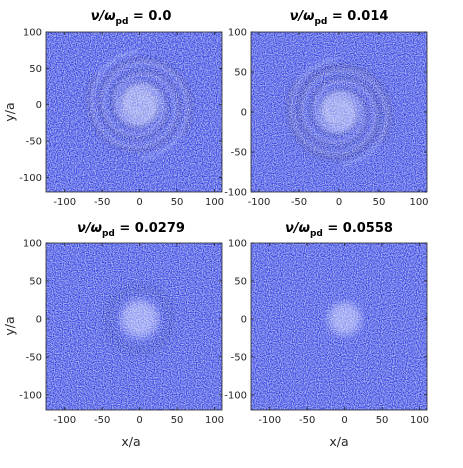 The width and height of the screenshot is (463, 468). I want to click on title-value: = 0.014, so click(357, 16).